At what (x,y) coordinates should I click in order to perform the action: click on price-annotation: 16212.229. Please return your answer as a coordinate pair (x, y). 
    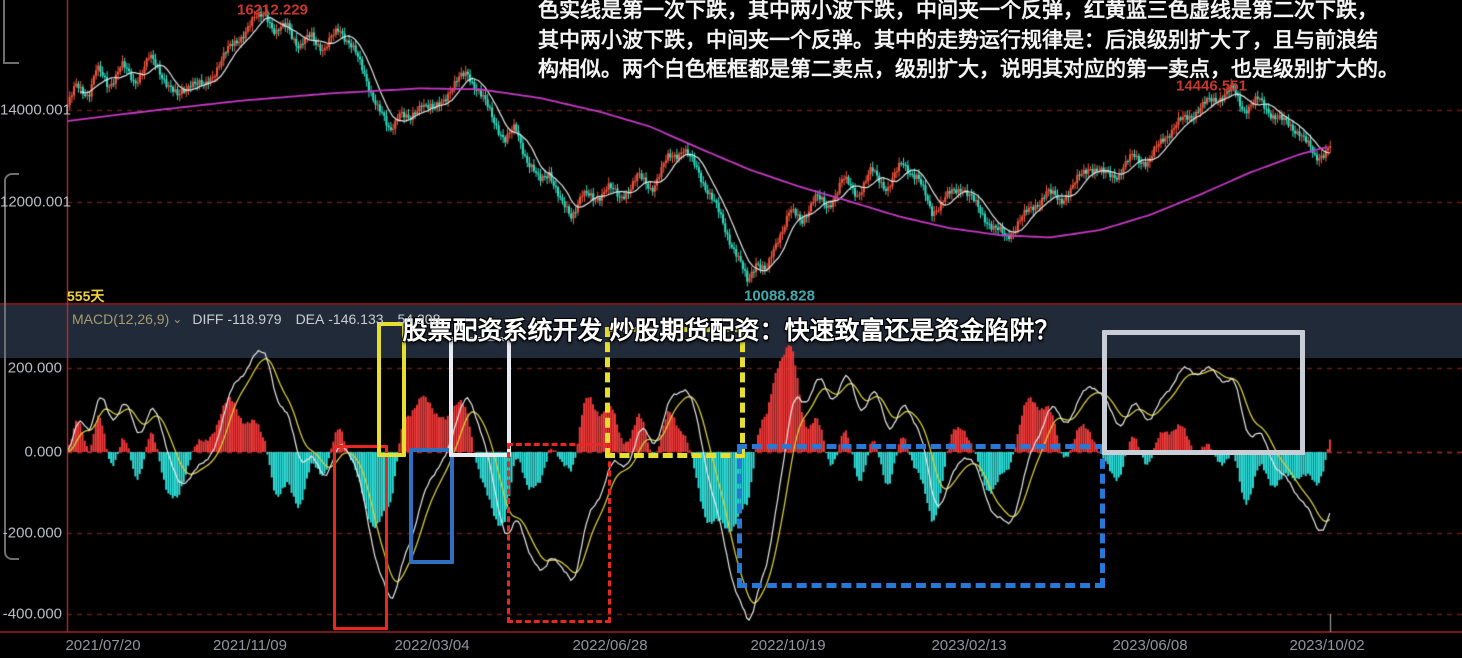
    Looking at the image, I should click on (272, 10).